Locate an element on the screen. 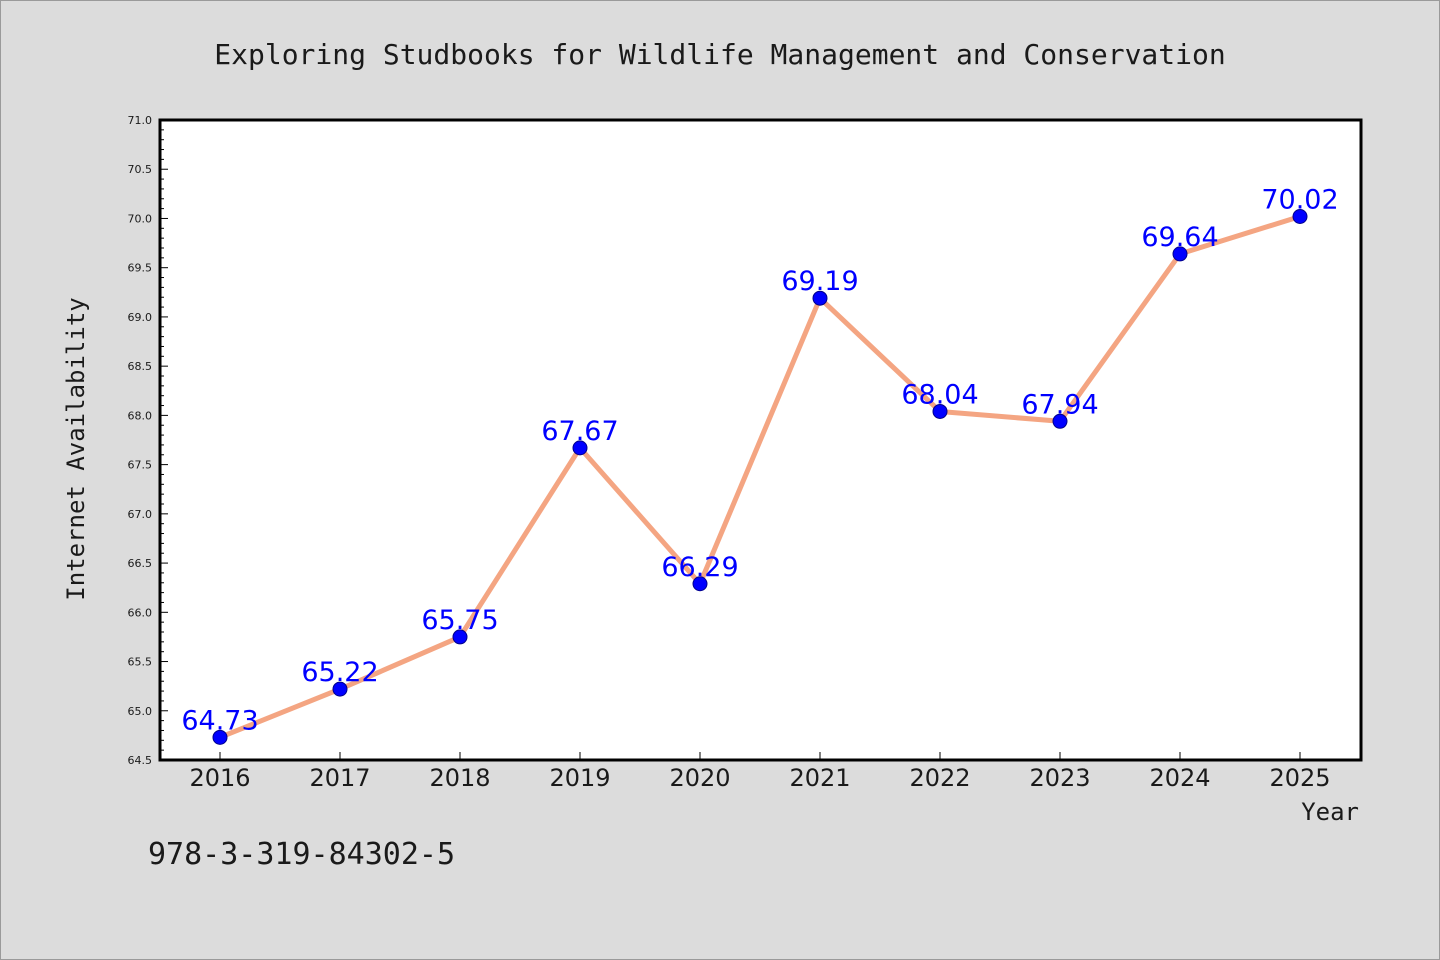  y-axis-label: Internet Availability is located at coordinates (76, 448).